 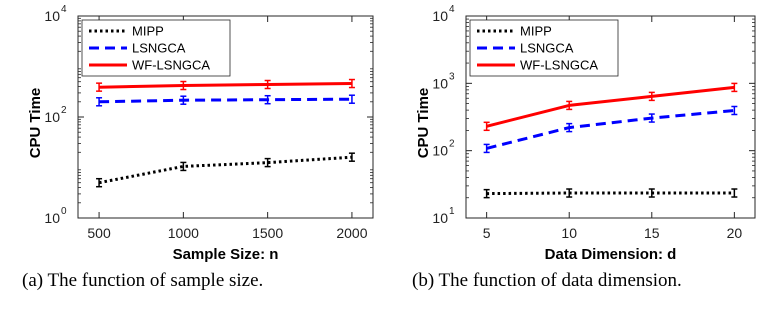 I want to click on x-tick-label: 10, so click(x=569, y=233).